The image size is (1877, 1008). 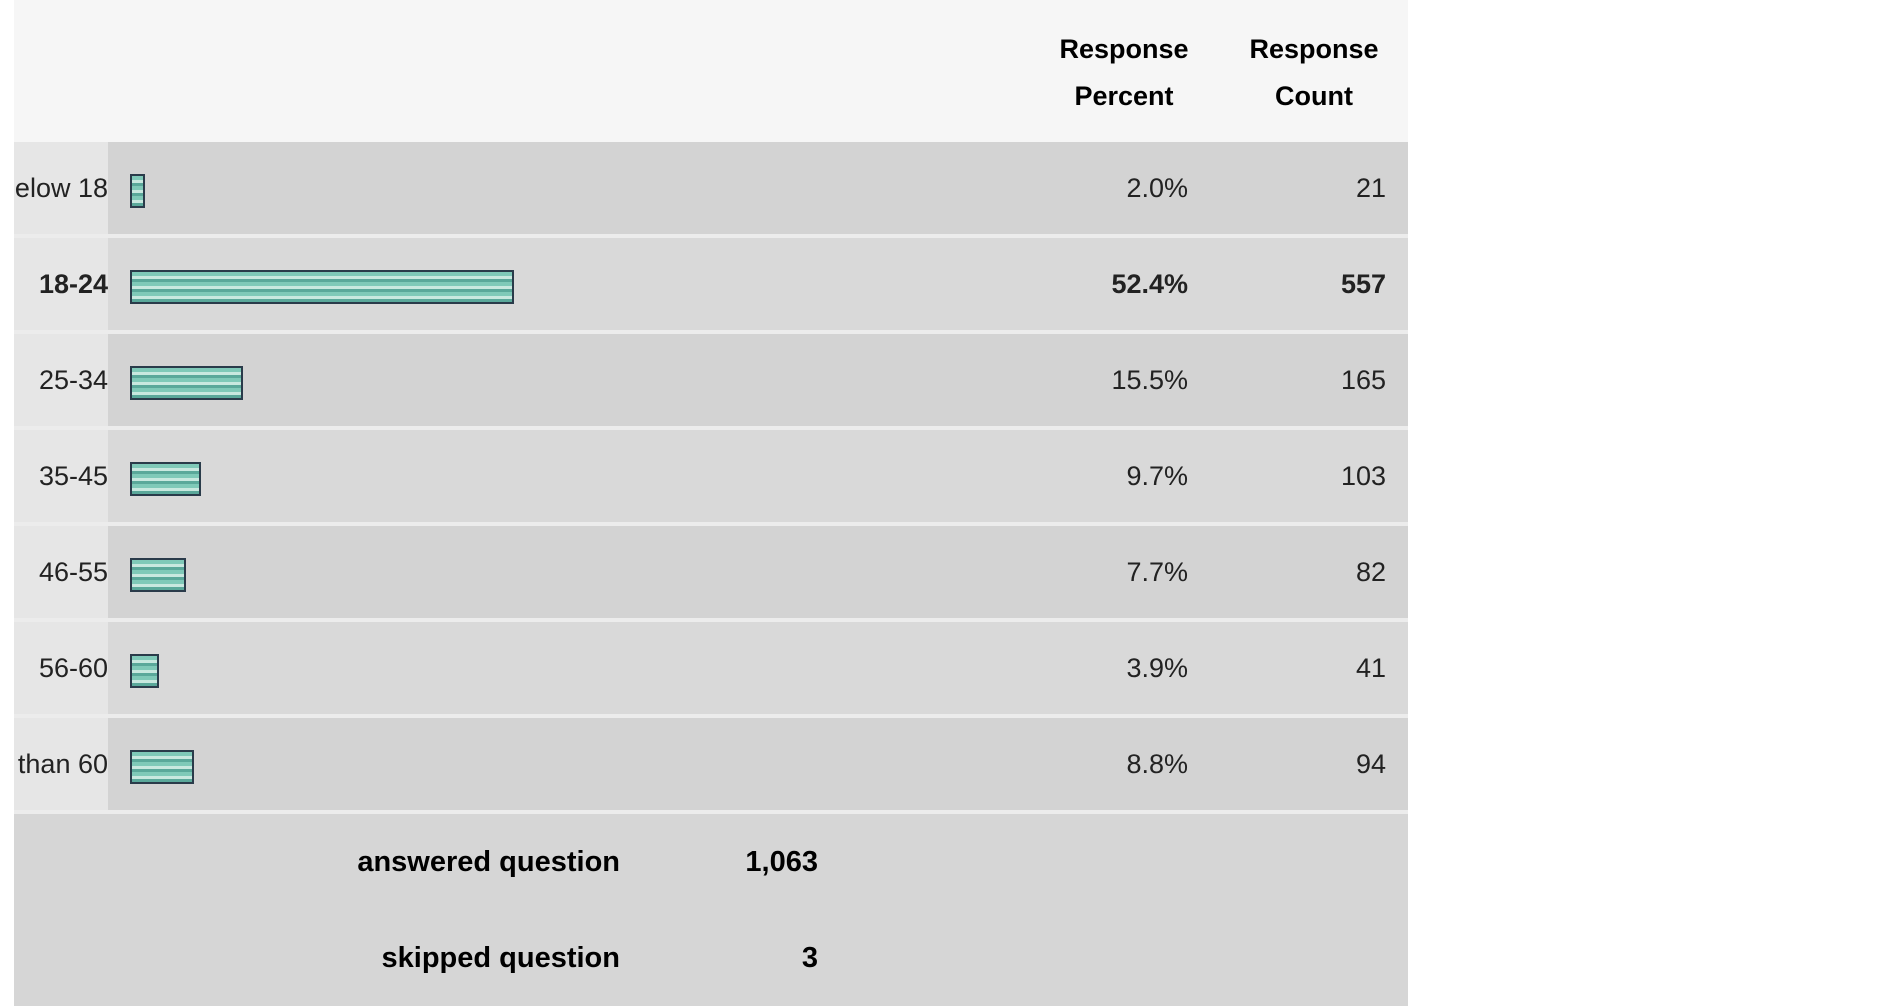 What do you see at coordinates (711, 574) in the screenshot?
I see `table-row: 46-55 7.7% 82` at bounding box center [711, 574].